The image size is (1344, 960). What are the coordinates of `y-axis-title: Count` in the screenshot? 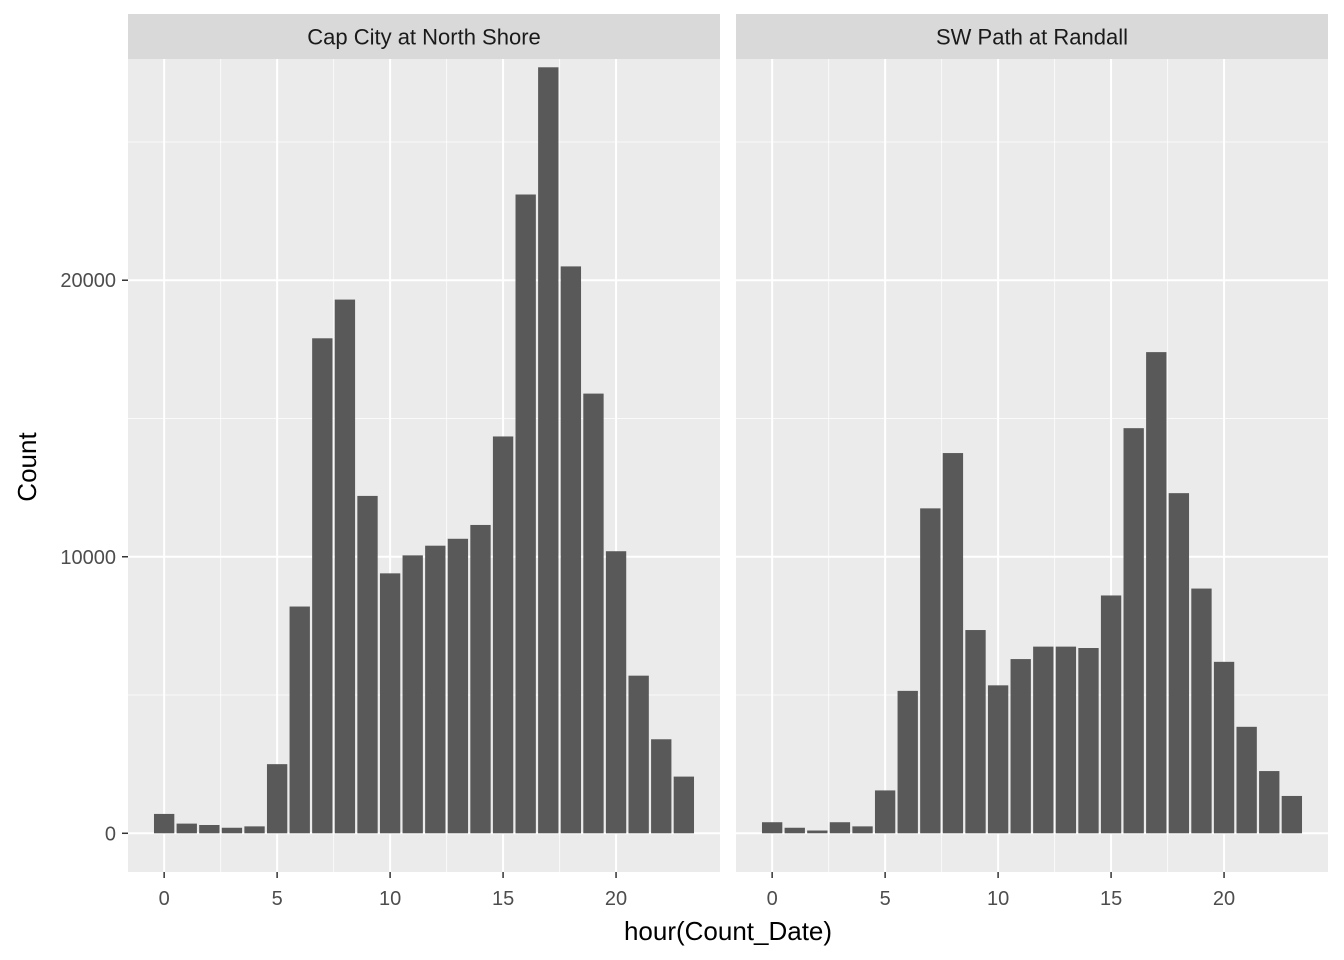 It's located at (27, 467).